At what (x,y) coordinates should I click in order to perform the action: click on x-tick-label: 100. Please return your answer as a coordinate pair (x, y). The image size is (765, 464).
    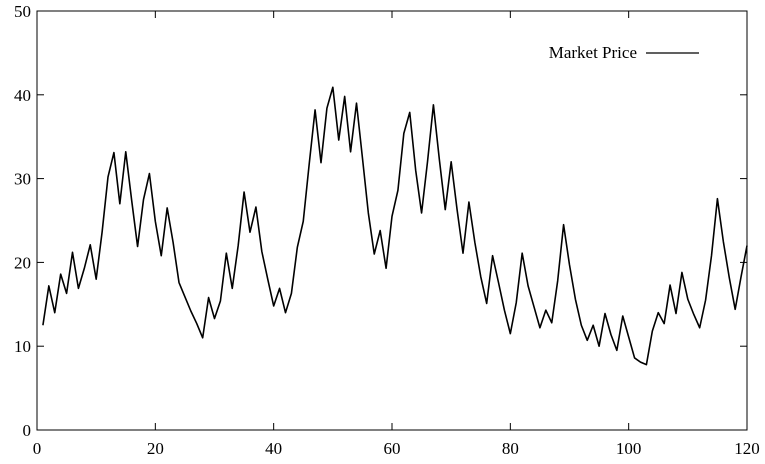
    Looking at the image, I should click on (629, 448).